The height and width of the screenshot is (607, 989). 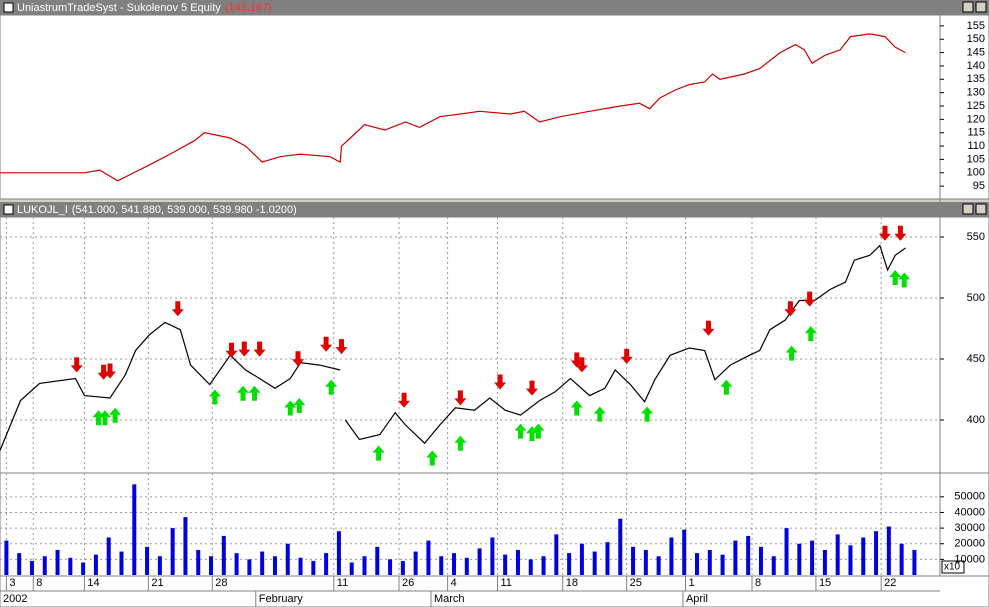 What do you see at coordinates (572, 583) in the screenshot?
I see `x-tick-label: 18` at bounding box center [572, 583].